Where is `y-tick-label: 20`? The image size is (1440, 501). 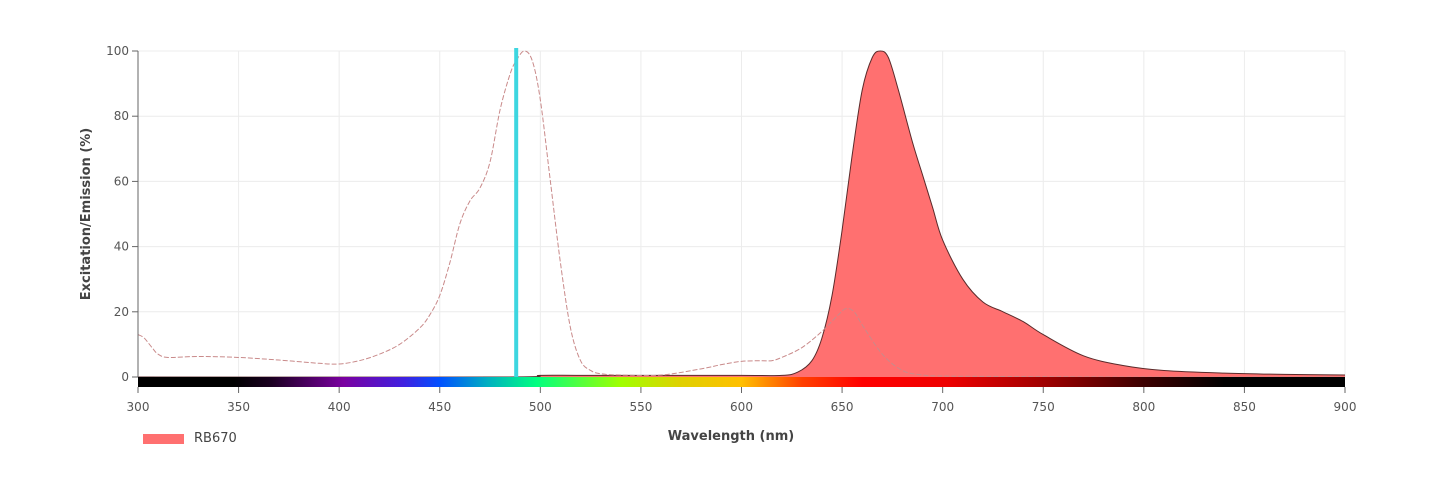
y-tick-label: 20 is located at coordinates (121, 312).